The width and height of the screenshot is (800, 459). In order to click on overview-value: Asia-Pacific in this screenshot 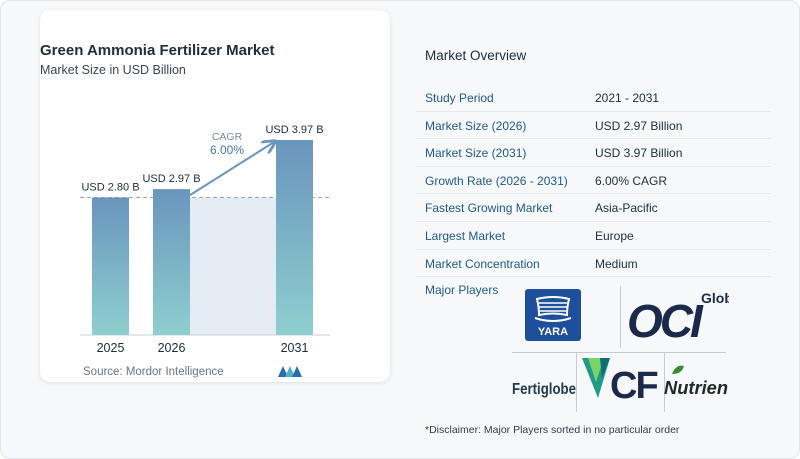, I will do `click(626, 208)`.